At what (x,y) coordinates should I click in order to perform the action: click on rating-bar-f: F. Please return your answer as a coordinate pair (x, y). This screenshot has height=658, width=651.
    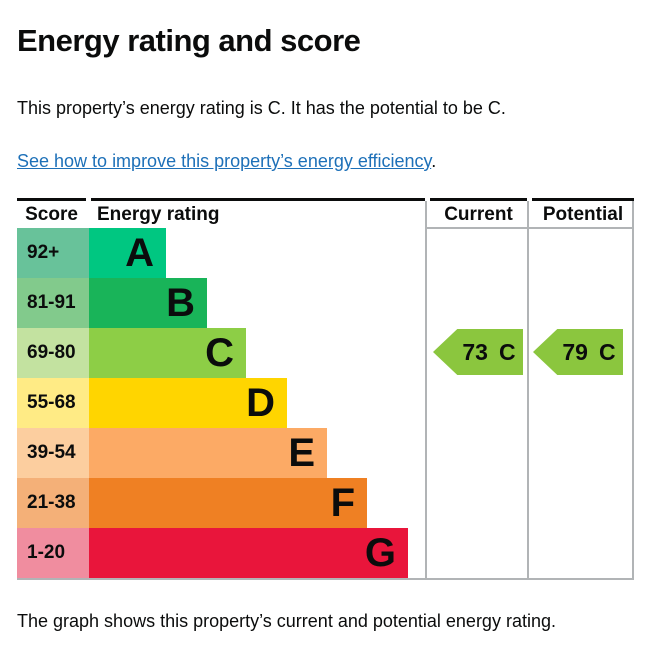
    Looking at the image, I should click on (228, 503).